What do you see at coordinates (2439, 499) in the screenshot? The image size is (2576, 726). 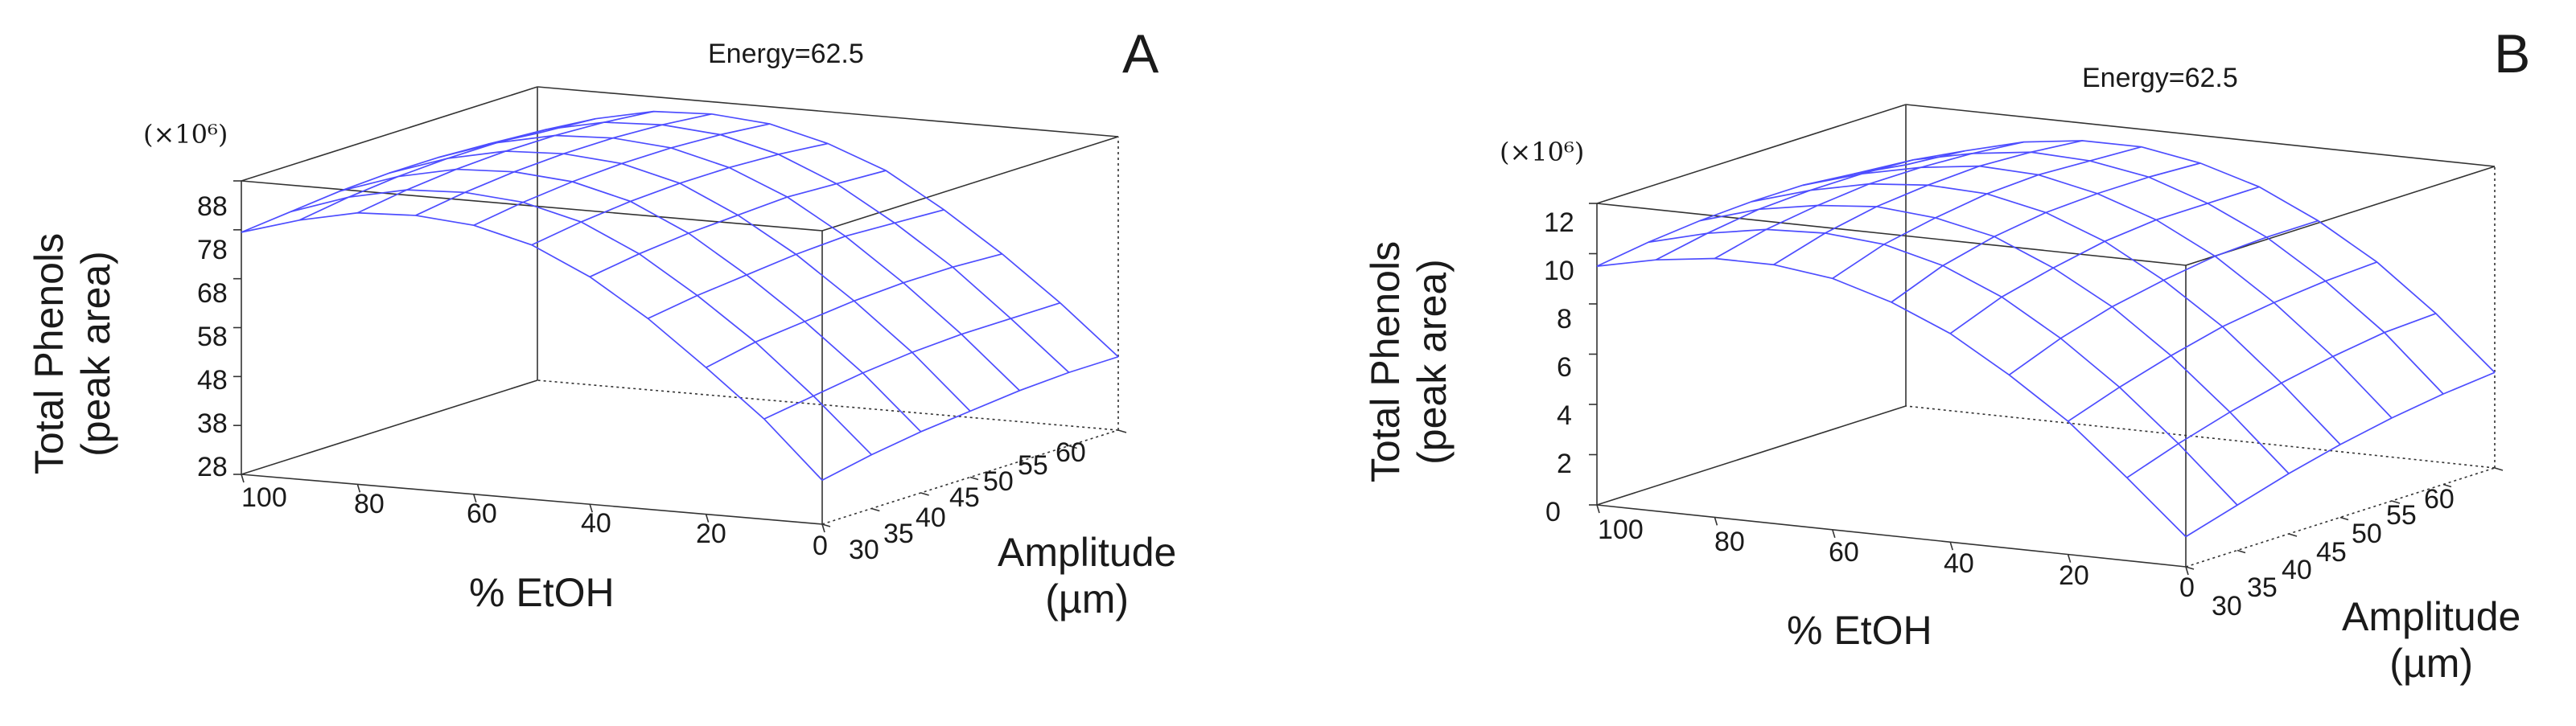 I see `y-tick: 60` at bounding box center [2439, 499].